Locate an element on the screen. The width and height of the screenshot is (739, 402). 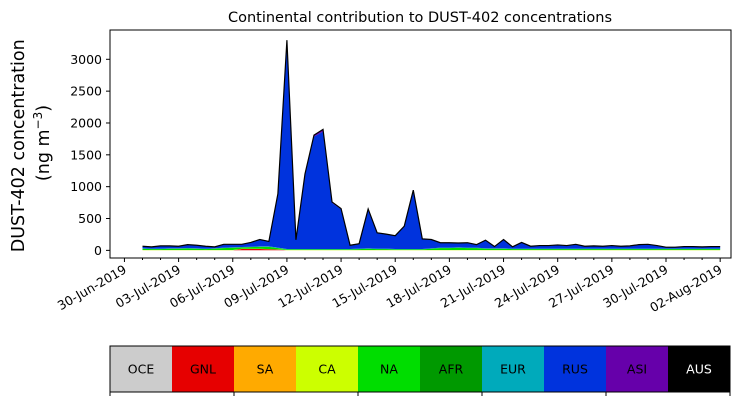
y-axis-label-line2: (ng m−3) is located at coordinates (42, 143).